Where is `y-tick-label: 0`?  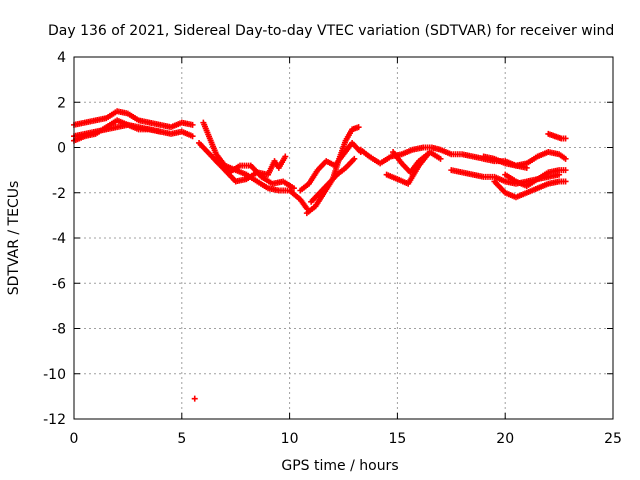
y-tick-label: 0 is located at coordinates (61, 149).